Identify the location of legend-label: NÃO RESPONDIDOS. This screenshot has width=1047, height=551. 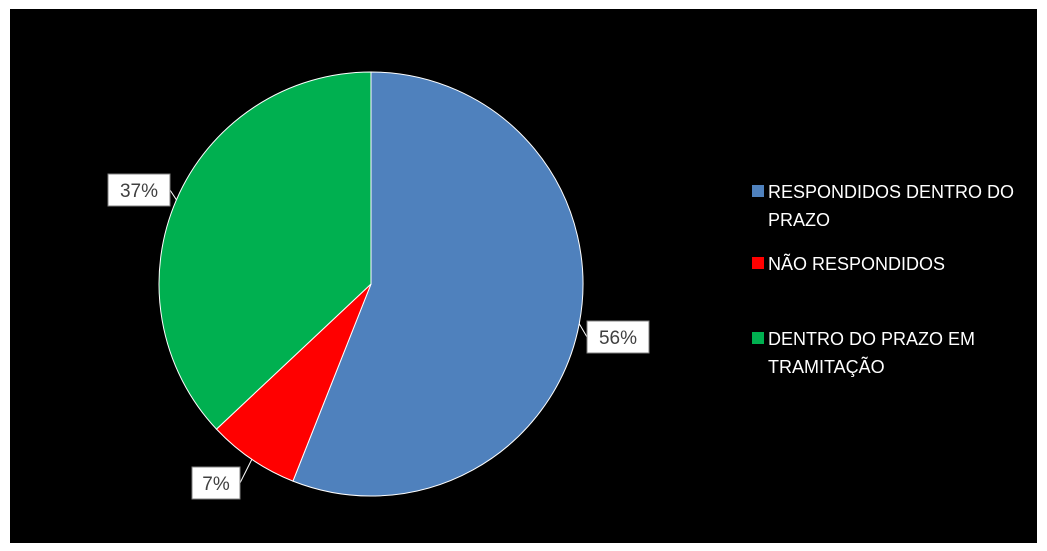
(856, 263).